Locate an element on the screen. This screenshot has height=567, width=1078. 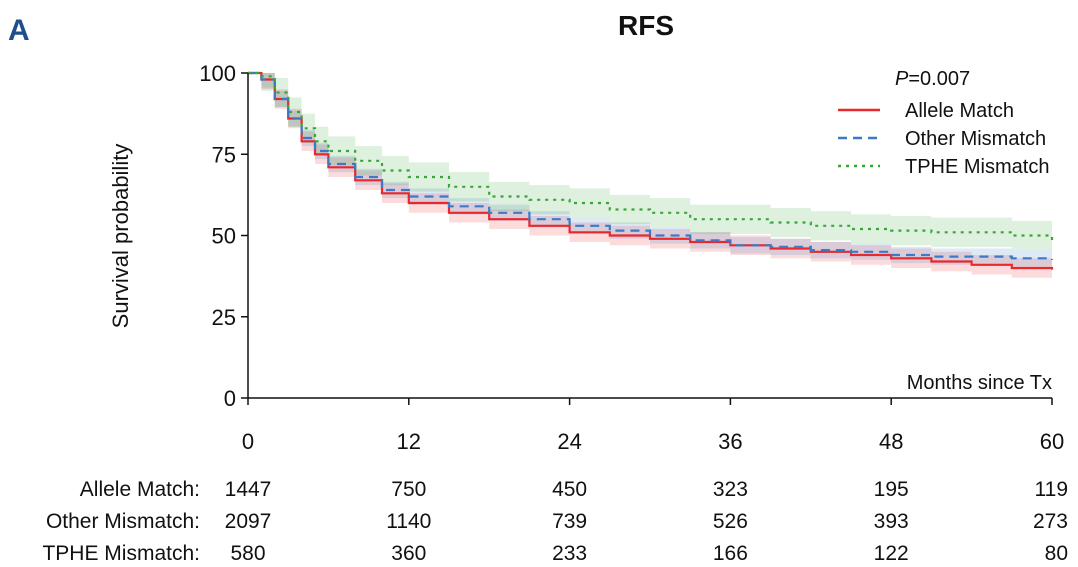
risk-count: 750 is located at coordinates (408, 489).